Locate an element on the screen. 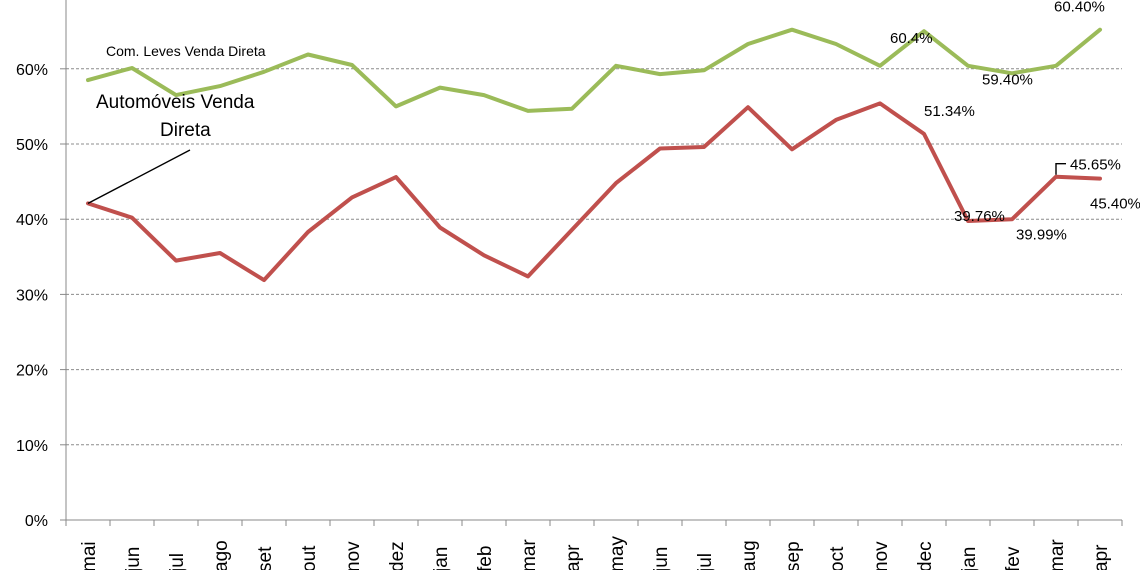  x-tick-label: feb is located at coordinates (485, 558).